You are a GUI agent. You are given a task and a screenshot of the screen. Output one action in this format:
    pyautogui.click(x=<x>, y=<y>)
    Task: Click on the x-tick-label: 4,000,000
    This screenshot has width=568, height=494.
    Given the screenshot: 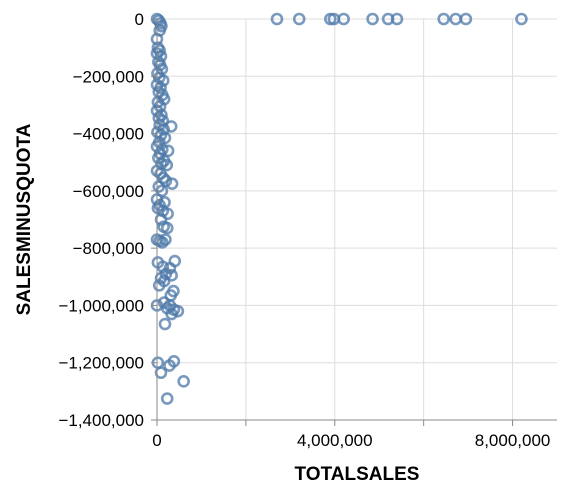 What is the action you would take?
    pyautogui.click(x=335, y=440)
    